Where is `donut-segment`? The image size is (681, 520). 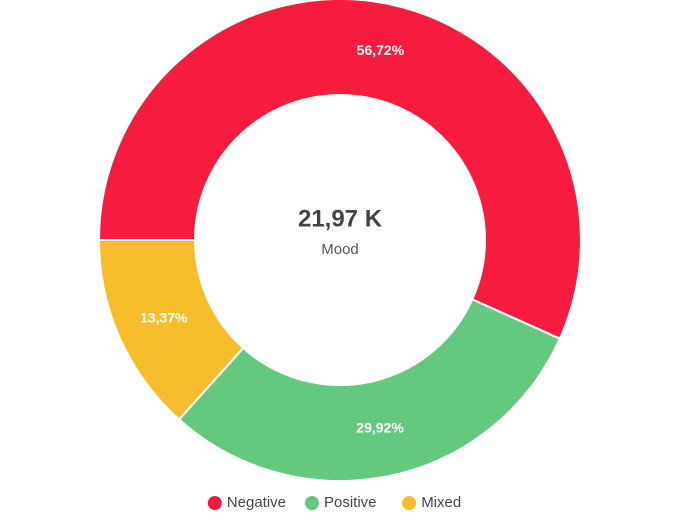 donut-segment is located at coordinates (171, 330).